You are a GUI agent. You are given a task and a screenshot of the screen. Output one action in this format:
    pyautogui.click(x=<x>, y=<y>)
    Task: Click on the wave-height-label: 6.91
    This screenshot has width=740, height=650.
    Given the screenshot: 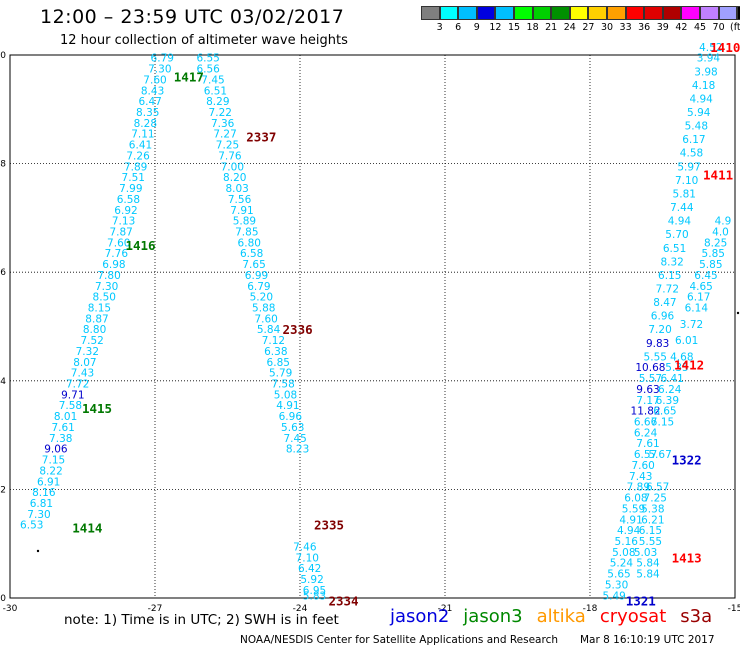 What is the action you would take?
    pyautogui.click(x=48, y=482)
    